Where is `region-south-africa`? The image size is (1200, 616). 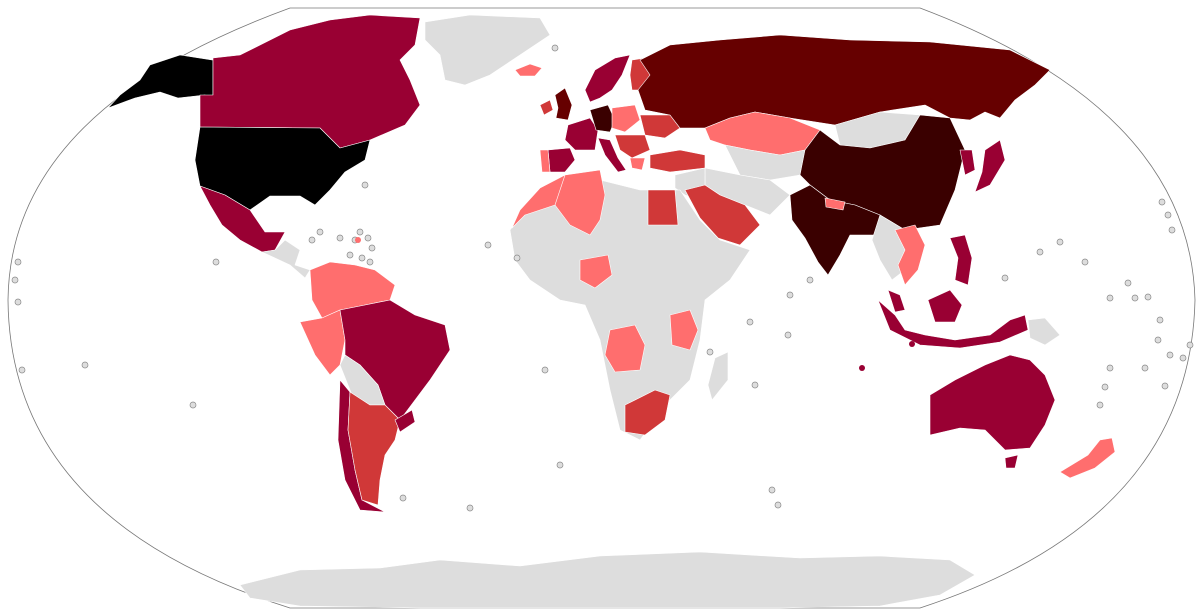
region-south-africa is located at coordinates (647, 412).